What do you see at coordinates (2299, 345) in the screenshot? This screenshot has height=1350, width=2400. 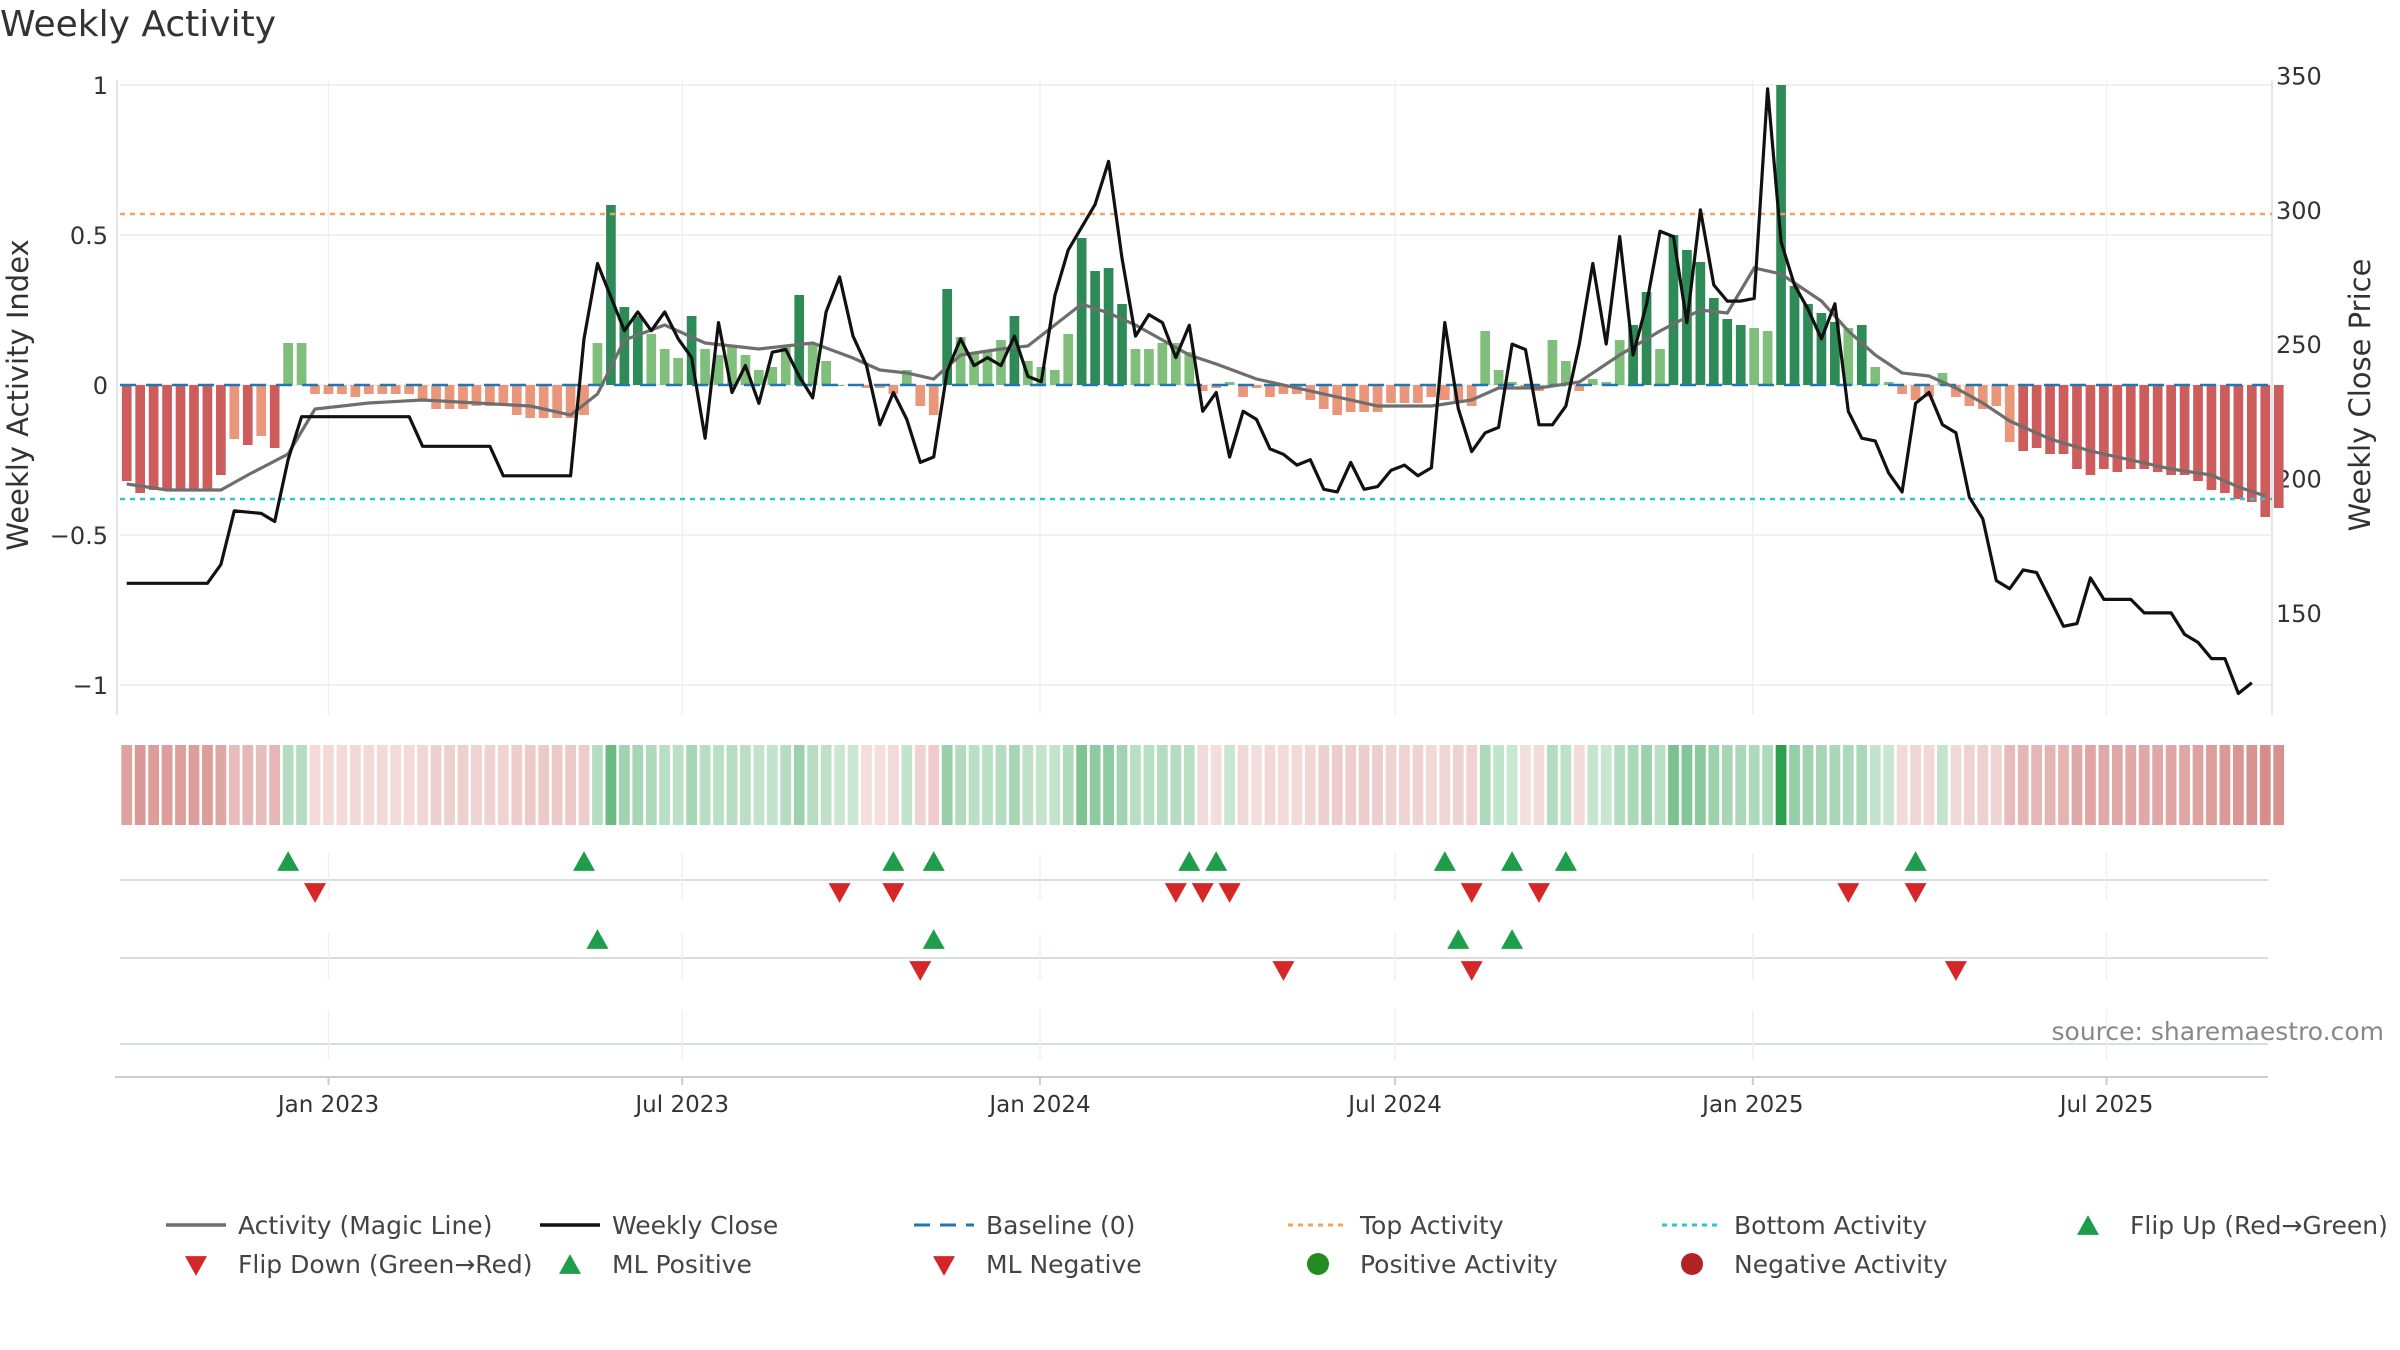 I see `y-tick-label-right: 250` at bounding box center [2299, 345].